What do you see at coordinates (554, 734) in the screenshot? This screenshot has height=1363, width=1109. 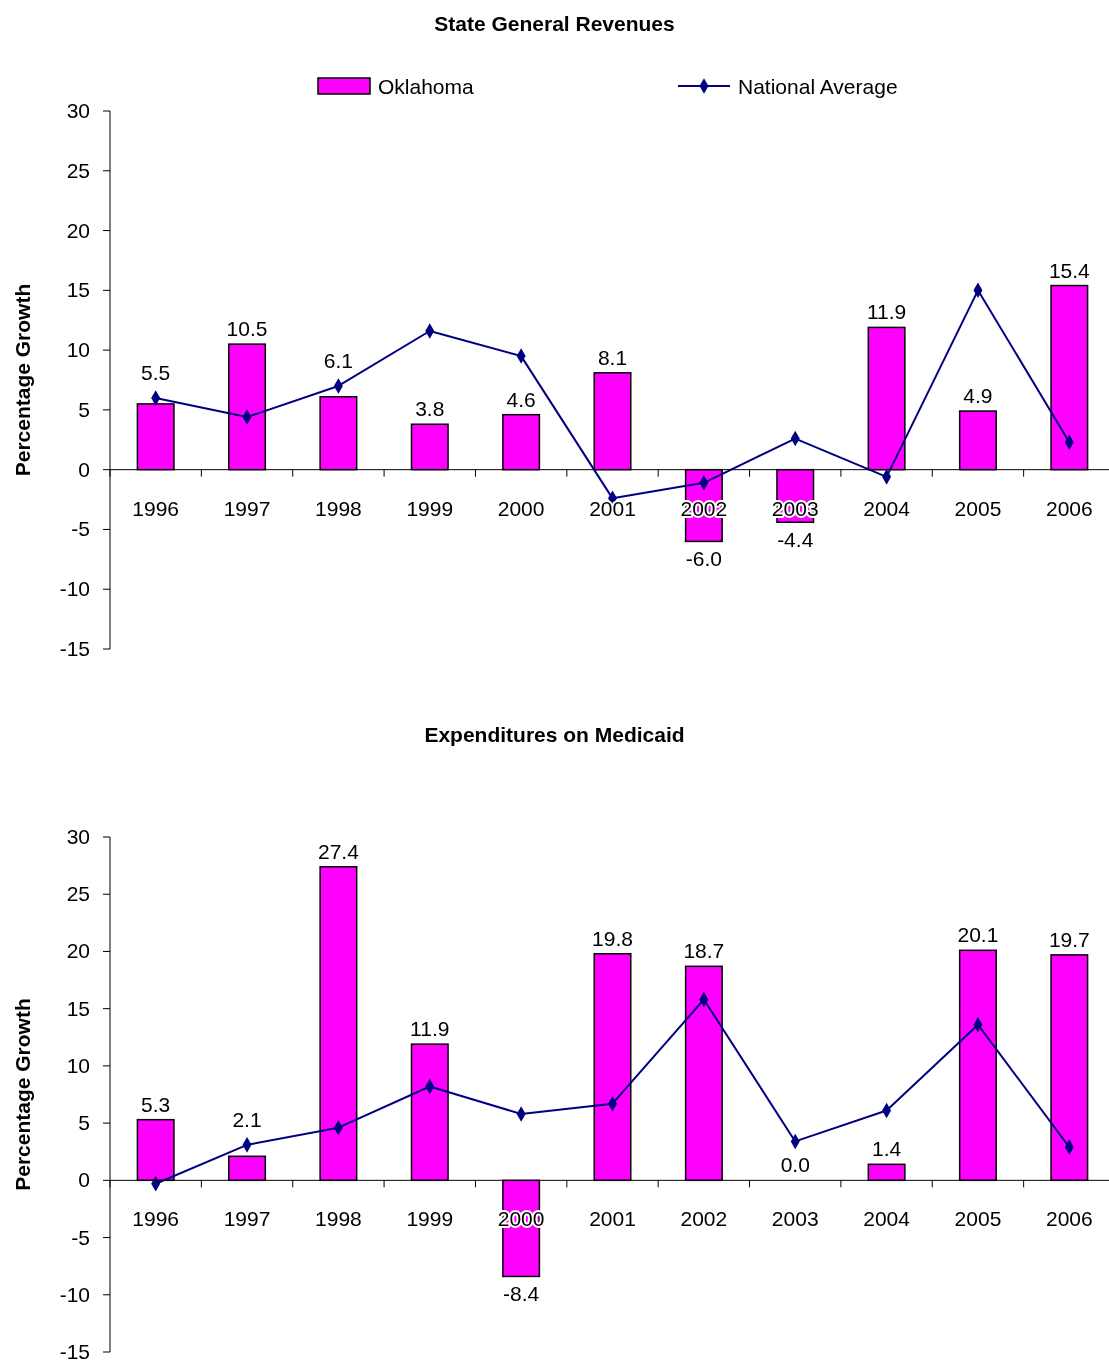 I see `chart-title: Expenditures on Medicaid` at bounding box center [554, 734].